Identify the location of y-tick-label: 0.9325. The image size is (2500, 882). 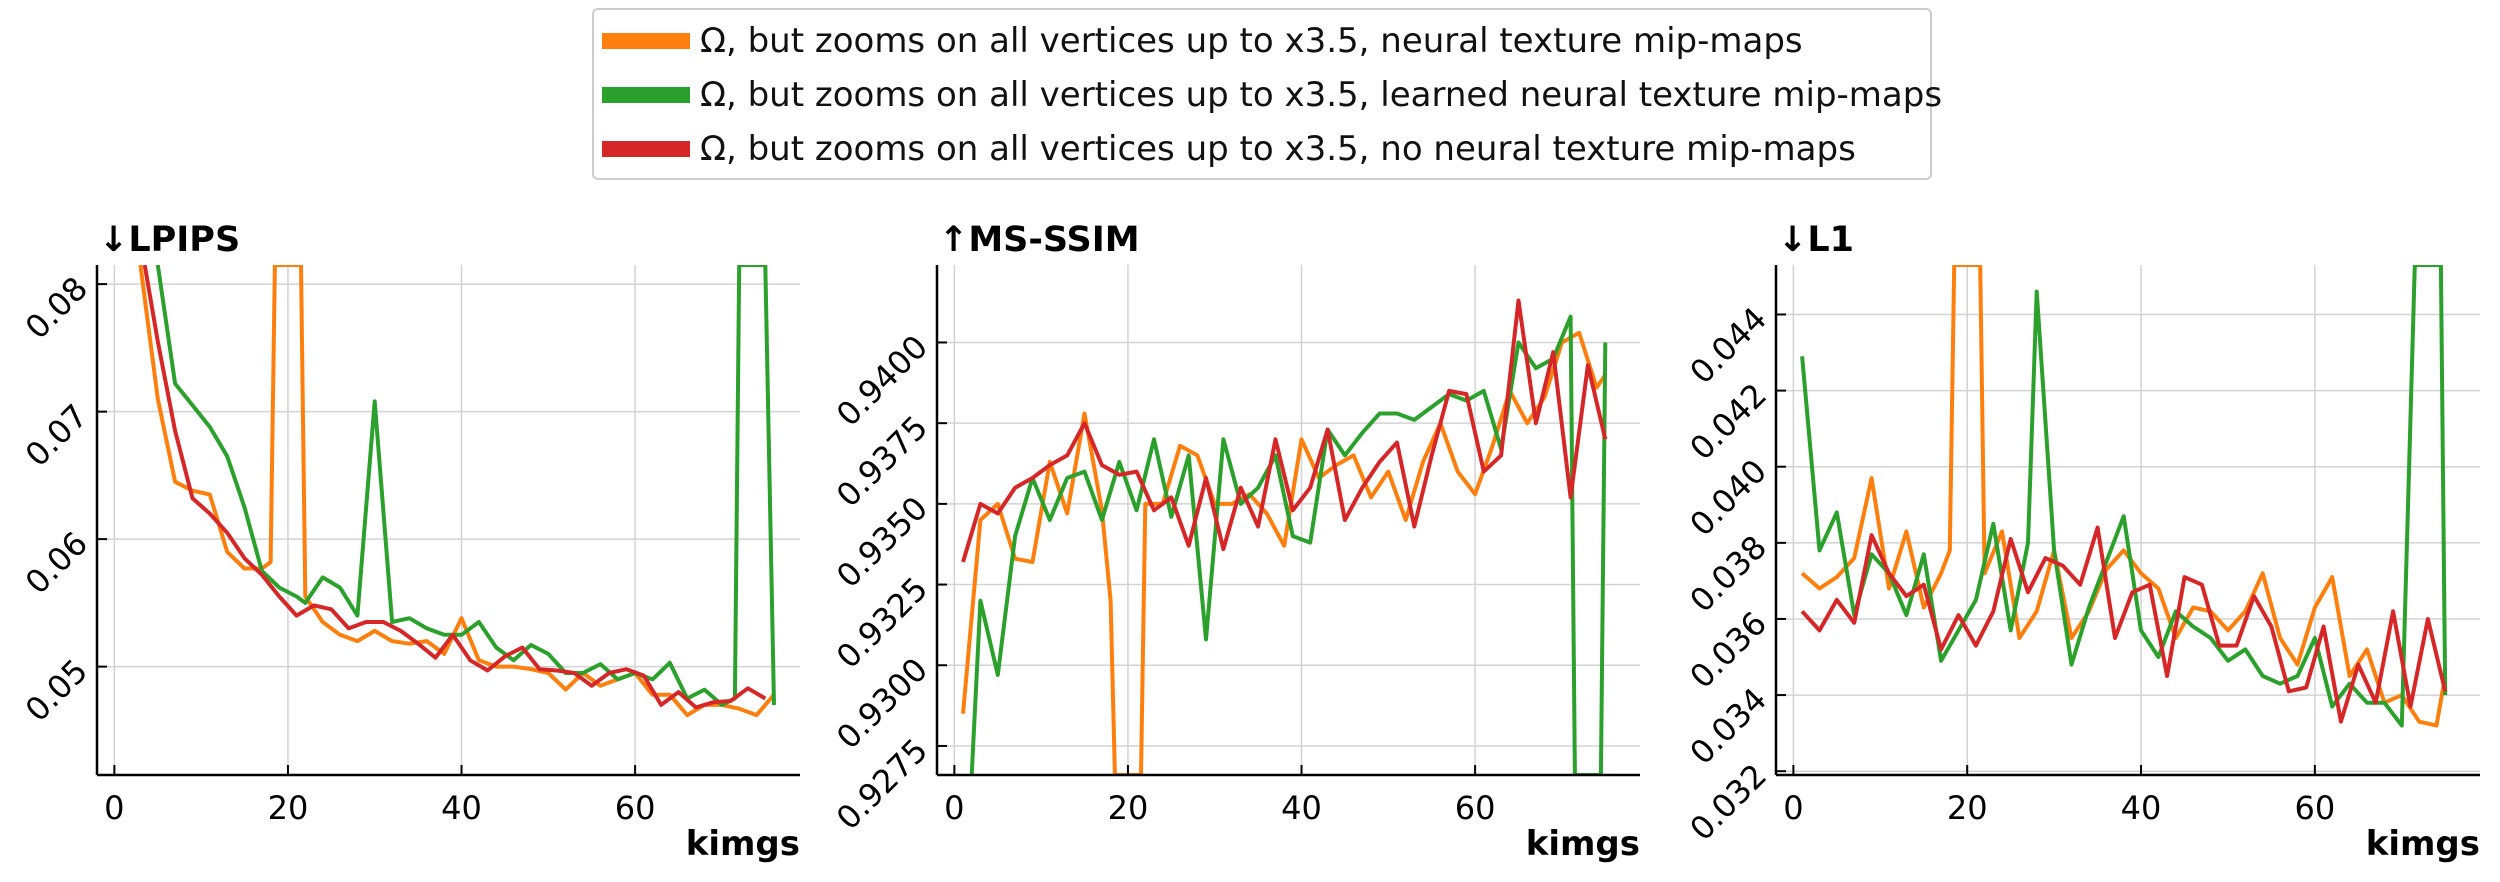
(882, 623).